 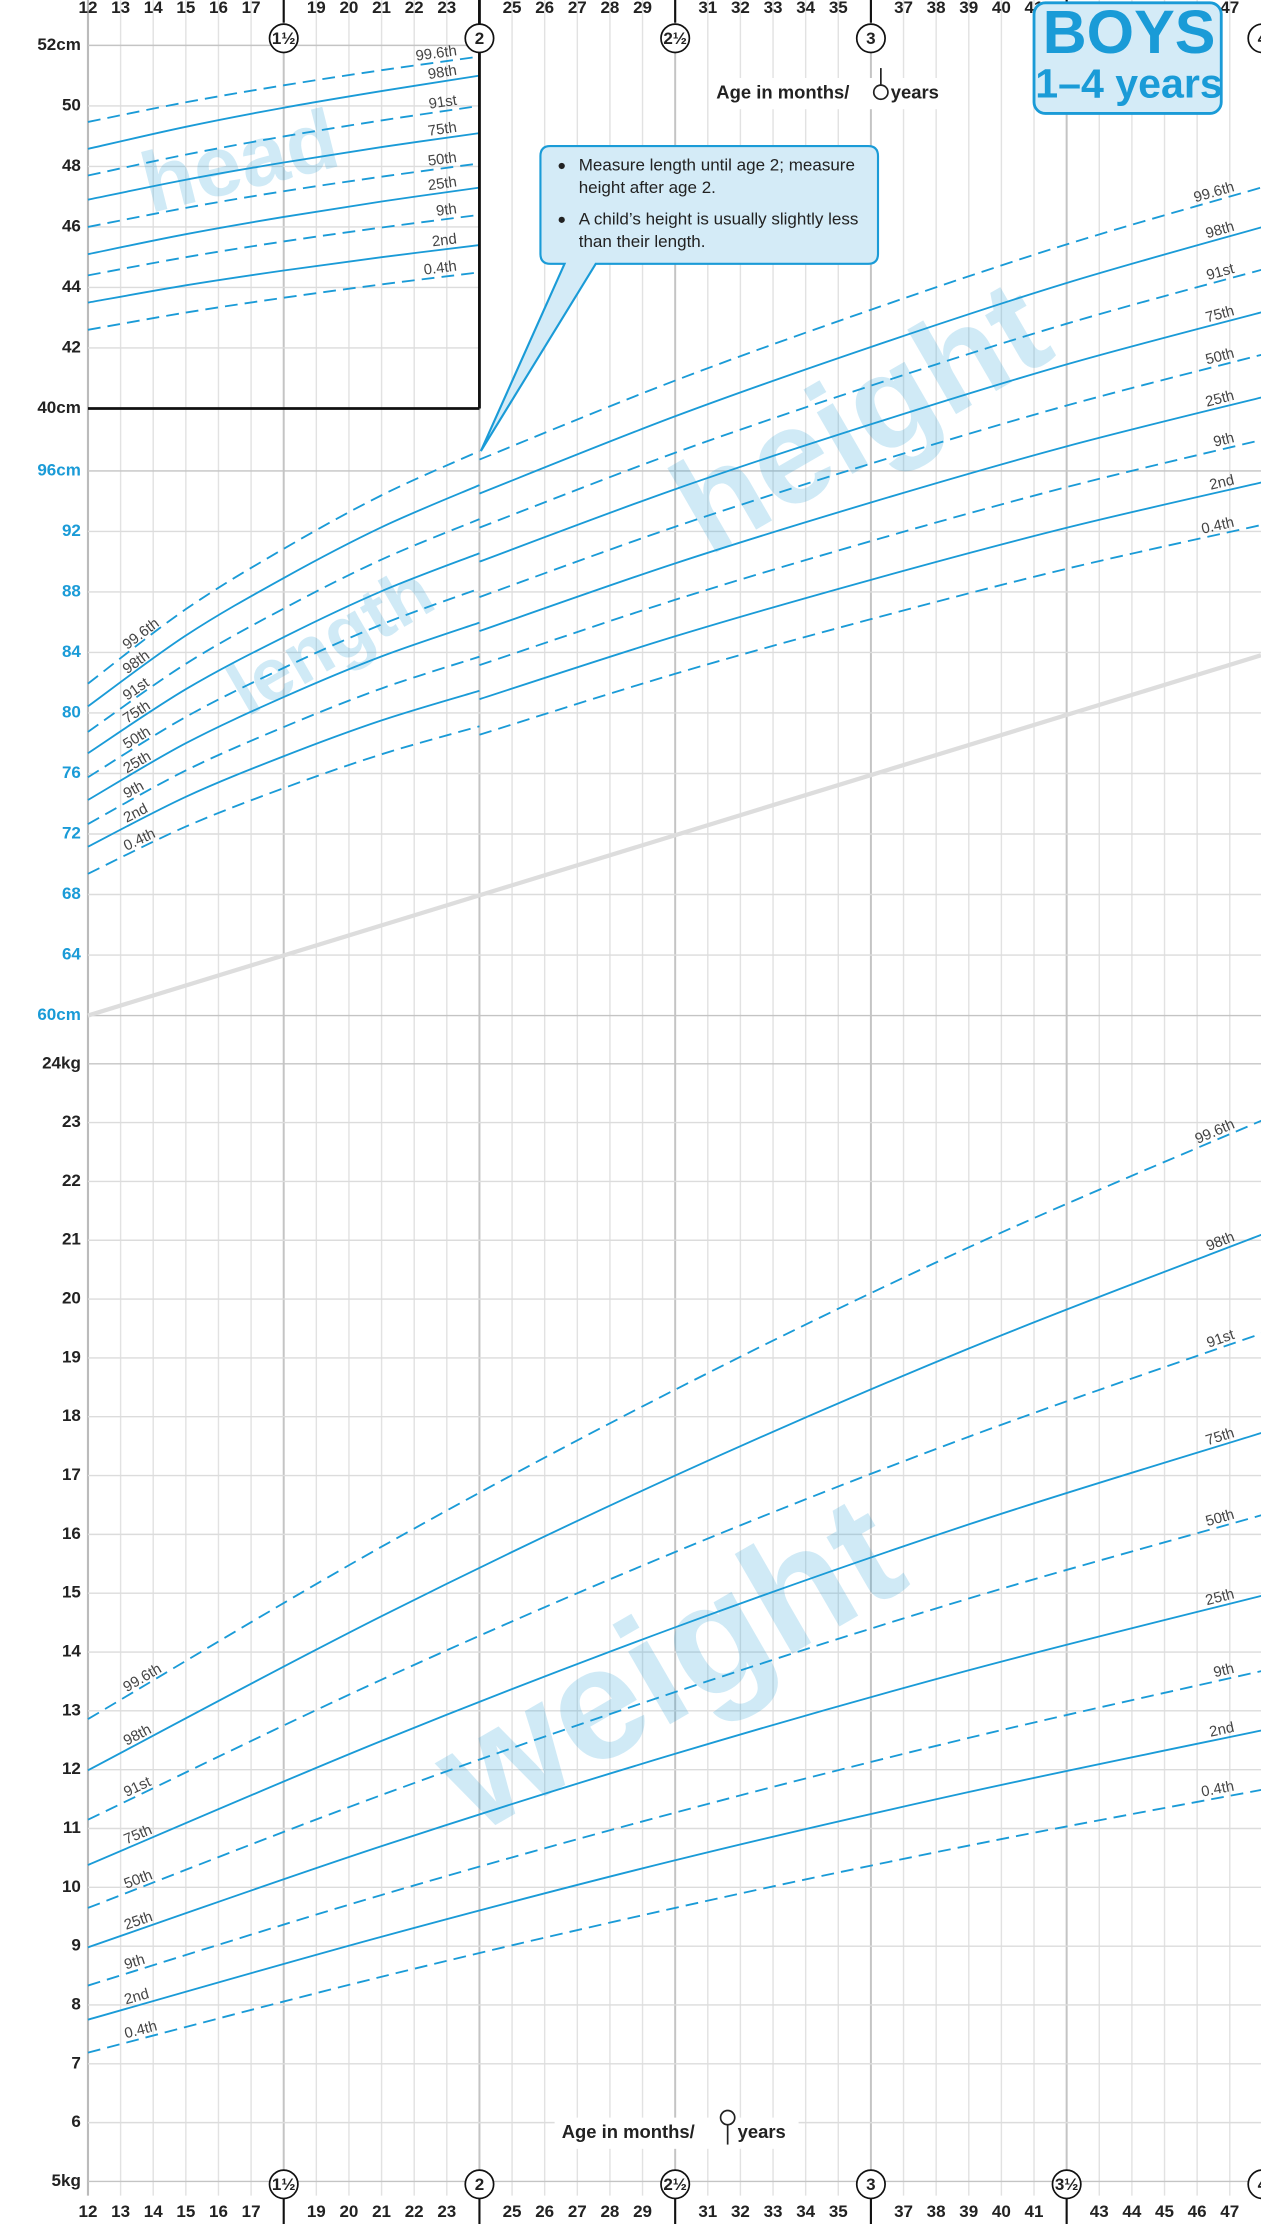 What do you see at coordinates (903, 2211) in the screenshot?
I see `x-tick-label: 37` at bounding box center [903, 2211].